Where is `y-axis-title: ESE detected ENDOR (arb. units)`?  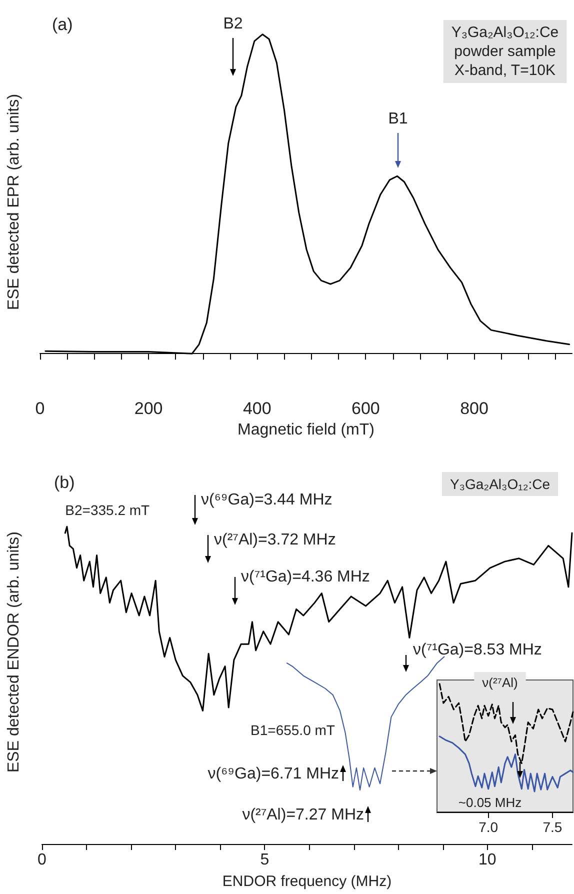
y-axis-title: ESE detected ENDOR (arb. units) is located at coordinates (14, 652).